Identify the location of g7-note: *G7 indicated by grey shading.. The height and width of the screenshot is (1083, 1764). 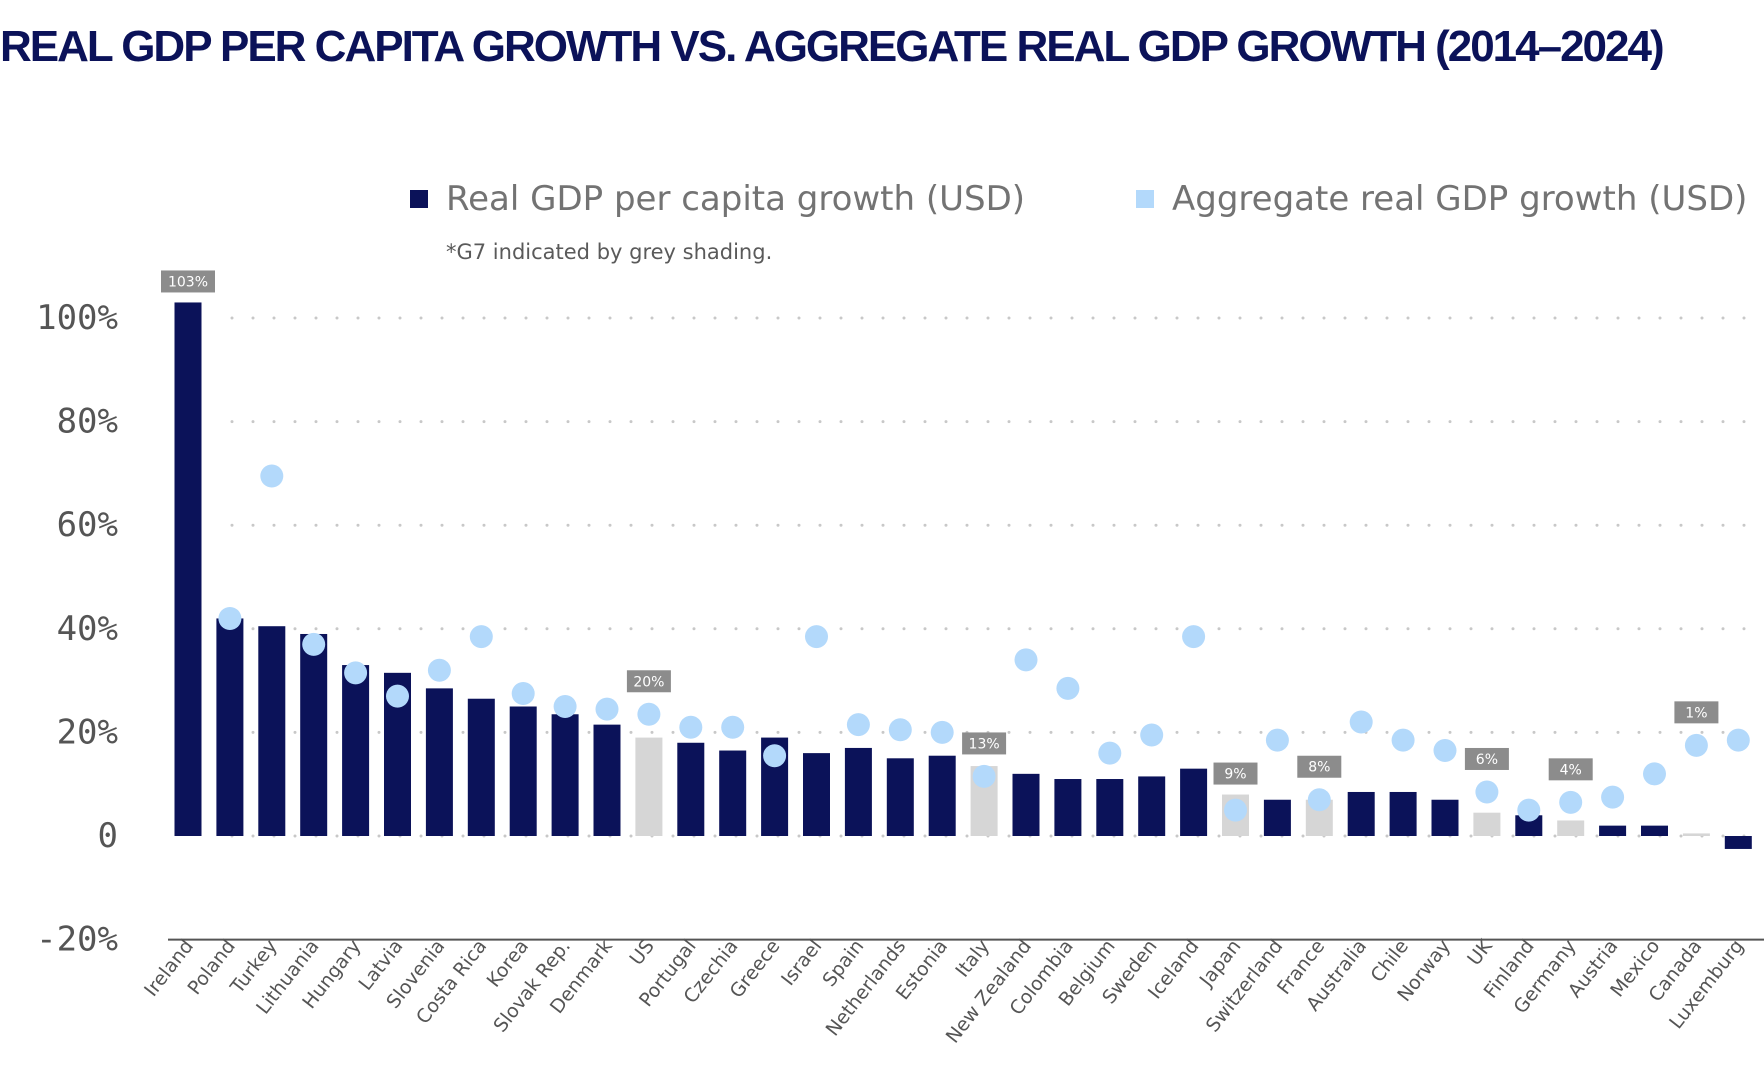
(609, 252).